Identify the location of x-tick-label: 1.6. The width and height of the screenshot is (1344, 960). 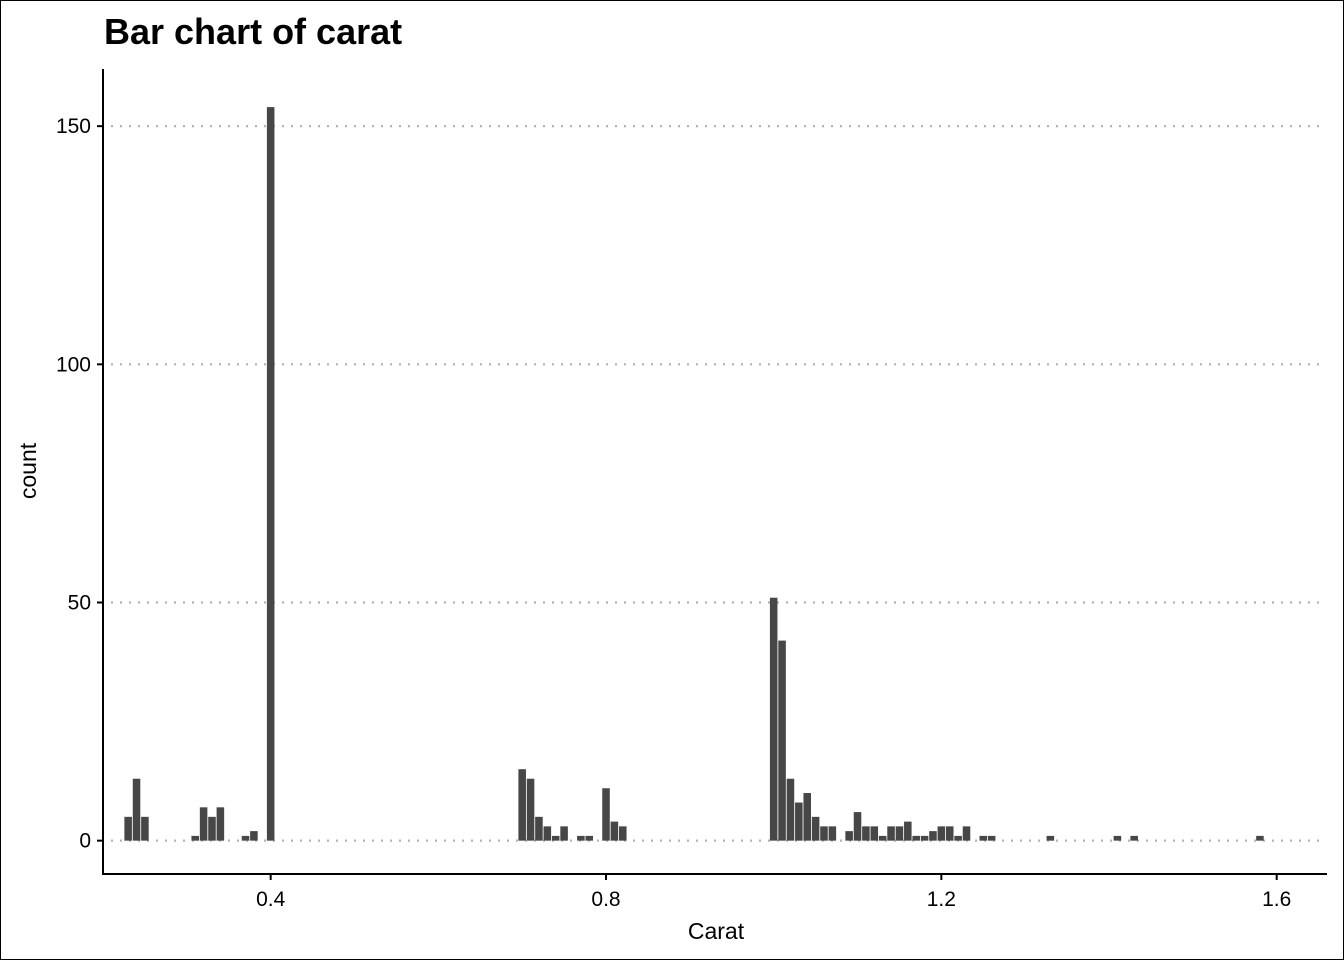
(1276, 899).